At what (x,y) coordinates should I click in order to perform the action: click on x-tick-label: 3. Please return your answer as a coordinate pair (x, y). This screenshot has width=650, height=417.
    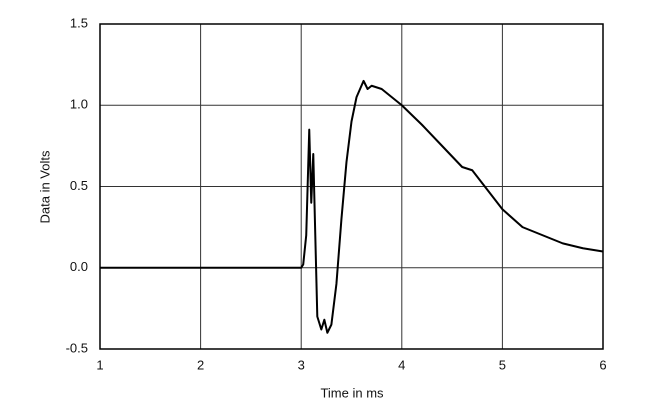
    Looking at the image, I should click on (301, 364).